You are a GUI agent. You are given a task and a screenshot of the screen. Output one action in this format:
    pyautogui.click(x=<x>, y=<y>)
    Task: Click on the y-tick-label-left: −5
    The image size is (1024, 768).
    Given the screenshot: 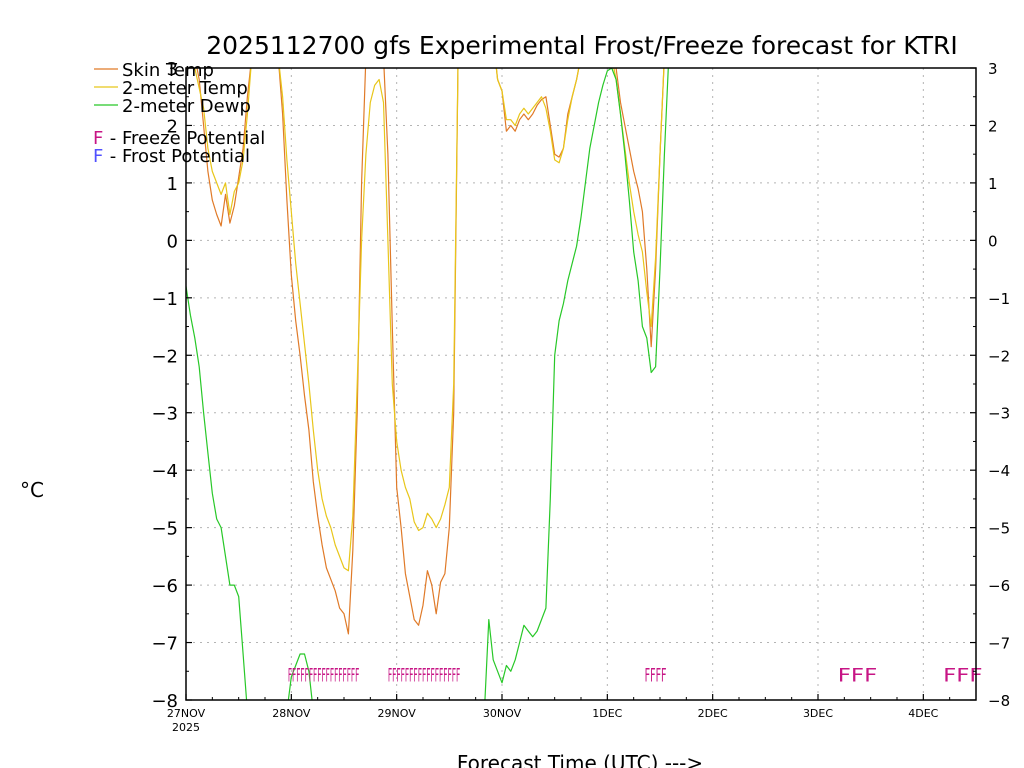 What is the action you would take?
    pyautogui.click(x=164, y=529)
    